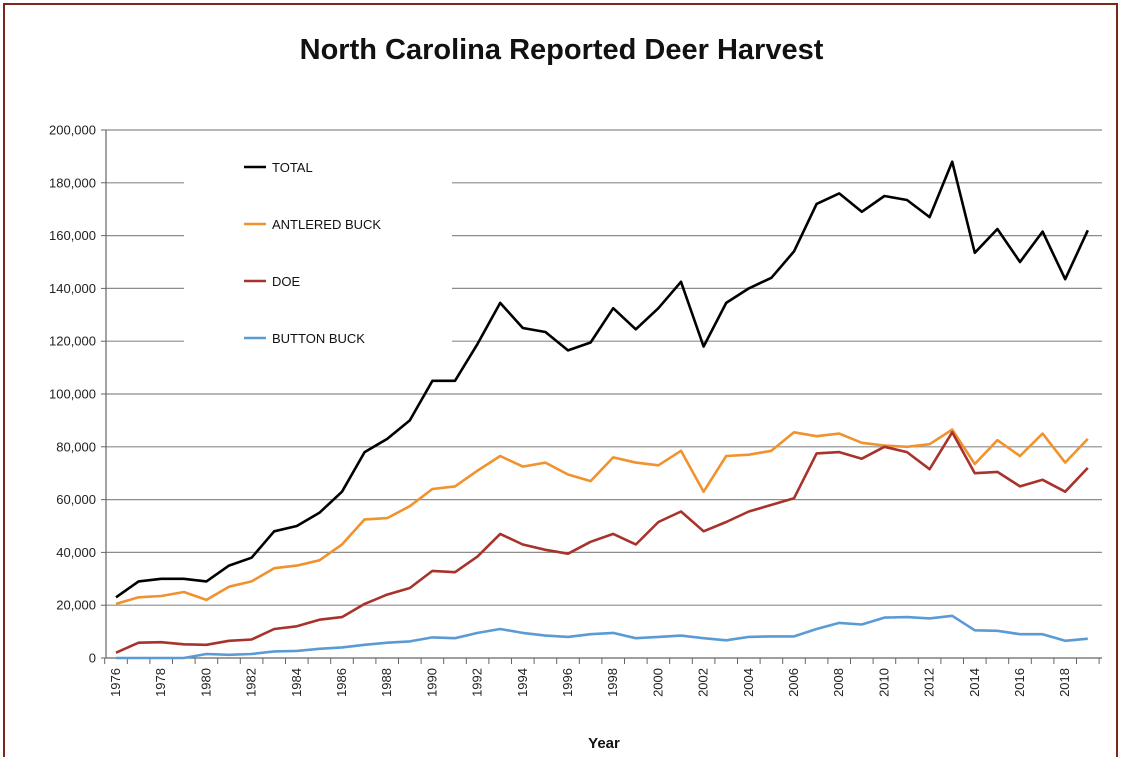 The image size is (1123, 759). I want to click on x-tick-label: 2014, so click(974, 682).